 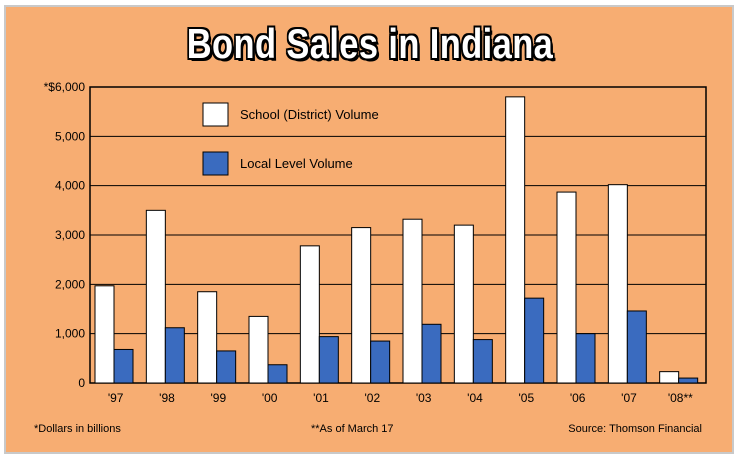 I want to click on footnote-as-of: **As of March 17, so click(x=352, y=429).